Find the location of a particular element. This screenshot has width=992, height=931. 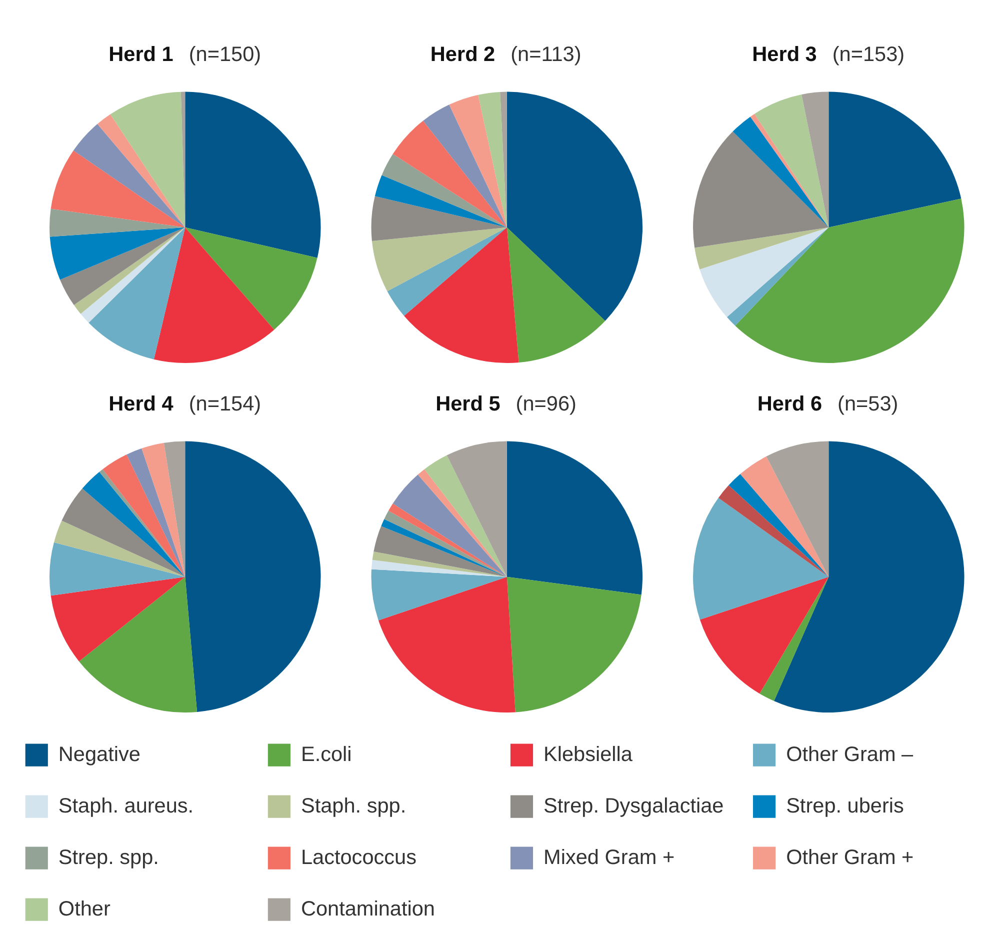

chart-title: Herd 2 is located at coordinates (463, 54).